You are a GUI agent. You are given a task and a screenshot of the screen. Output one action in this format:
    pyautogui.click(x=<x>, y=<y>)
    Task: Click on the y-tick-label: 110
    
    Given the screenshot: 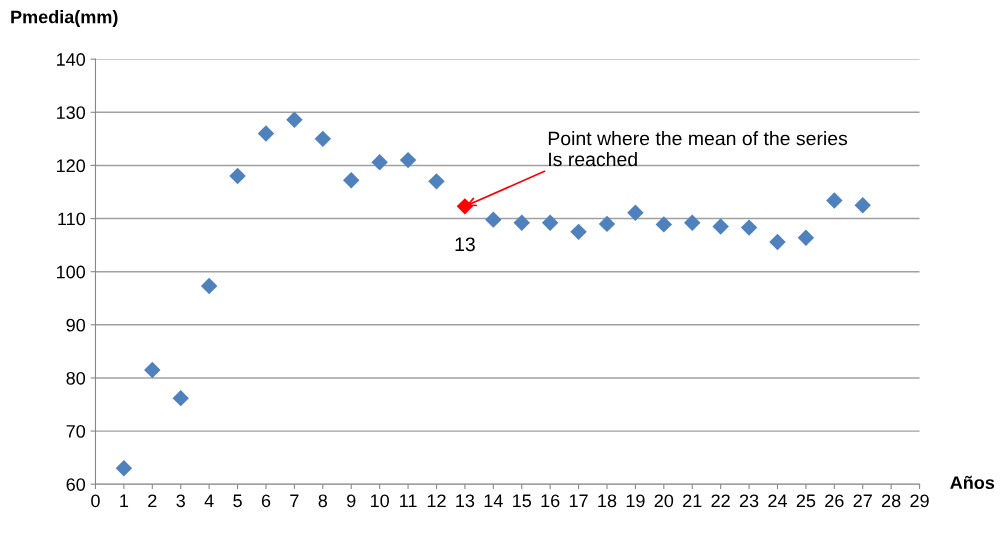 What is the action you would take?
    pyautogui.click(x=72, y=219)
    